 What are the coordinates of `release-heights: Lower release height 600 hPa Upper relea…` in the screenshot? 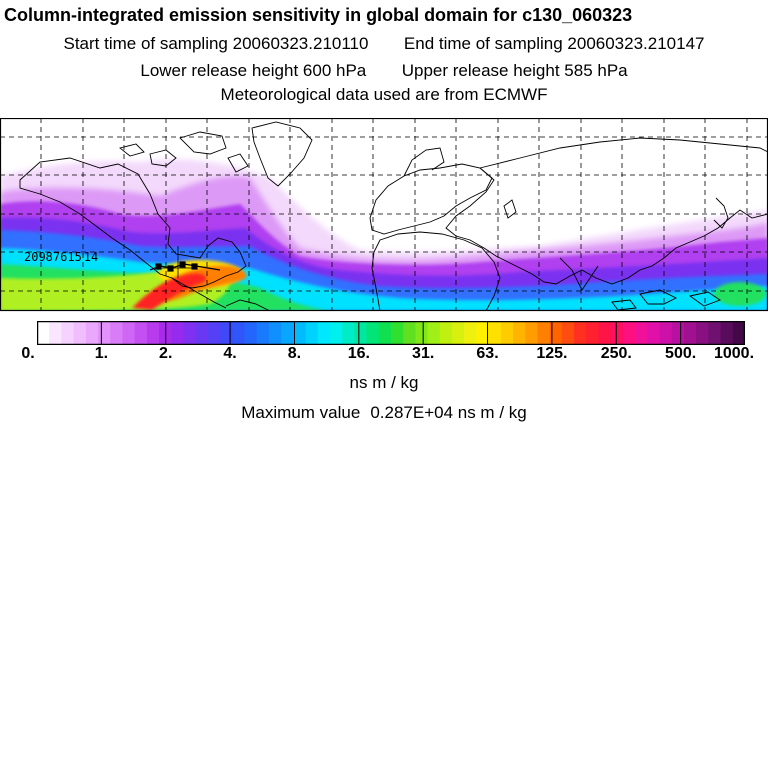 It's located at (384, 71).